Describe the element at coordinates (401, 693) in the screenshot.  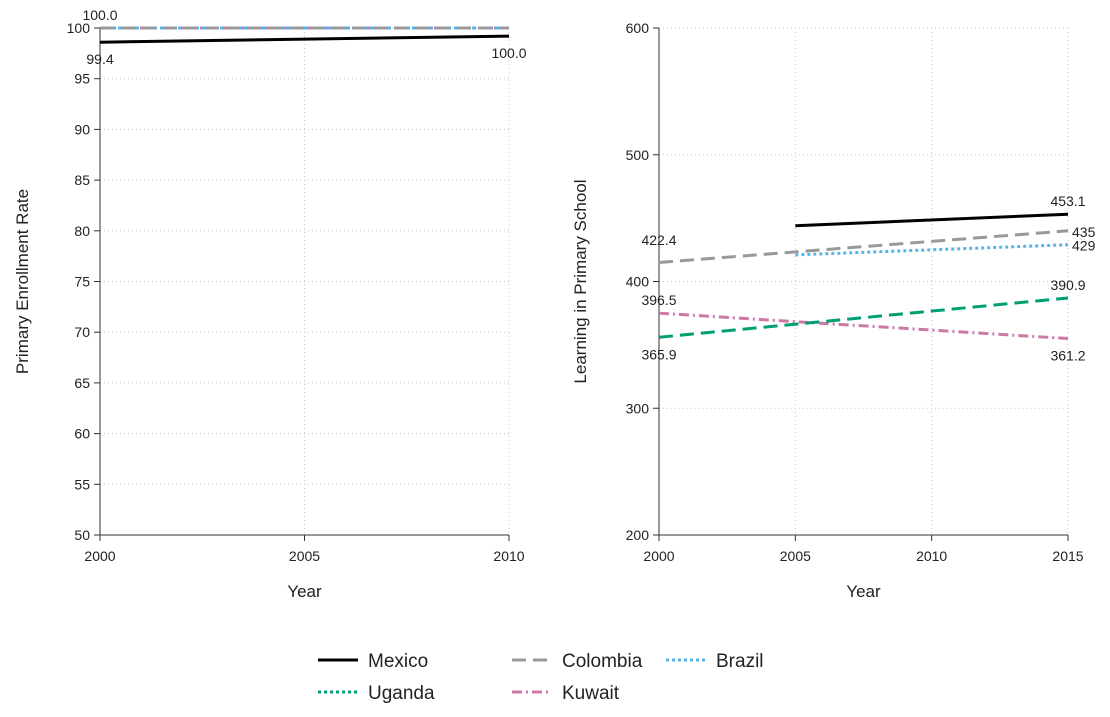
I see `legend-label: Uganda` at that location.